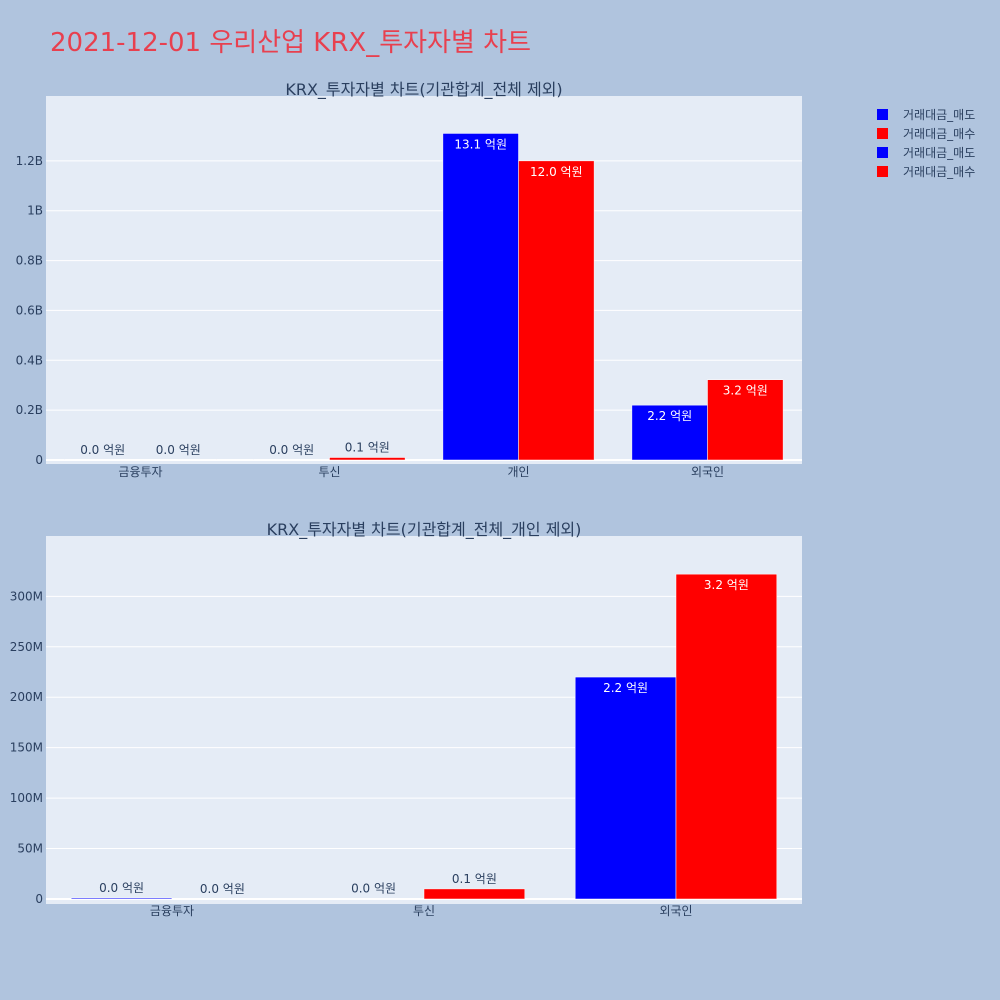 The width and height of the screenshot is (1000, 1000). I want to click on y-tick-label: 150M, so click(26, 748).